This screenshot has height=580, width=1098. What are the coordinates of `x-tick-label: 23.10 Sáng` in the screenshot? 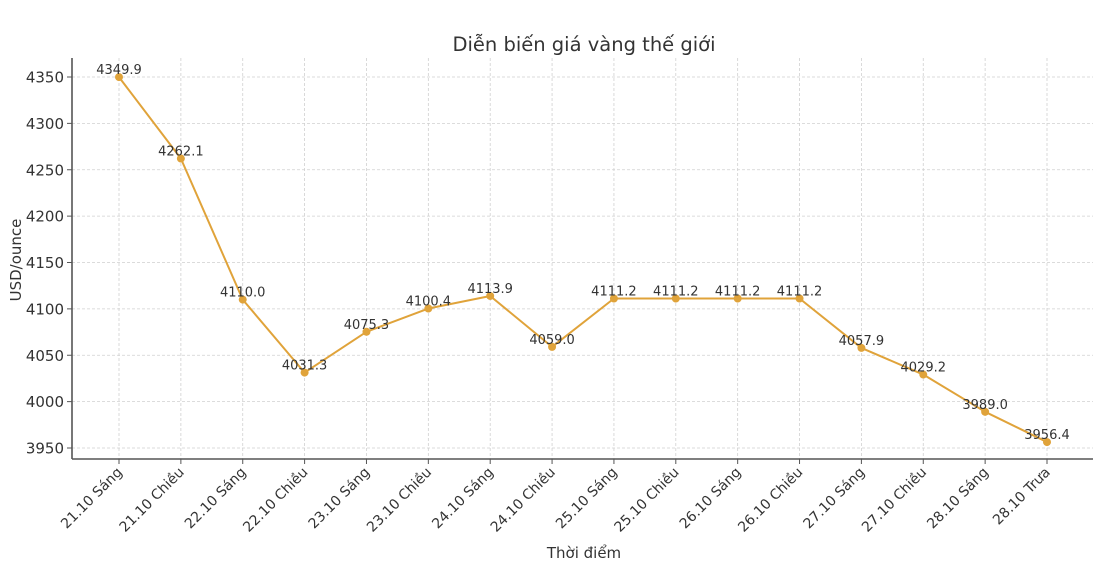 It's located at (340, 499).